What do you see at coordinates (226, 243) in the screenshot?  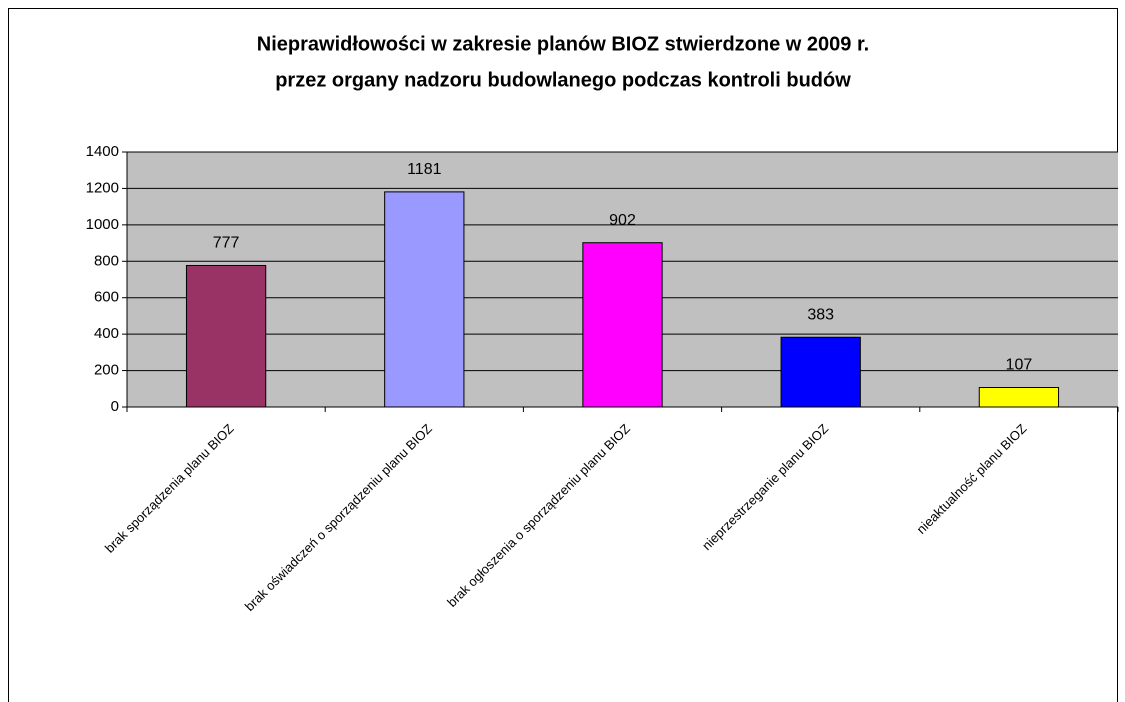 I see `data-label: 777` at bounding box center [226, 243].